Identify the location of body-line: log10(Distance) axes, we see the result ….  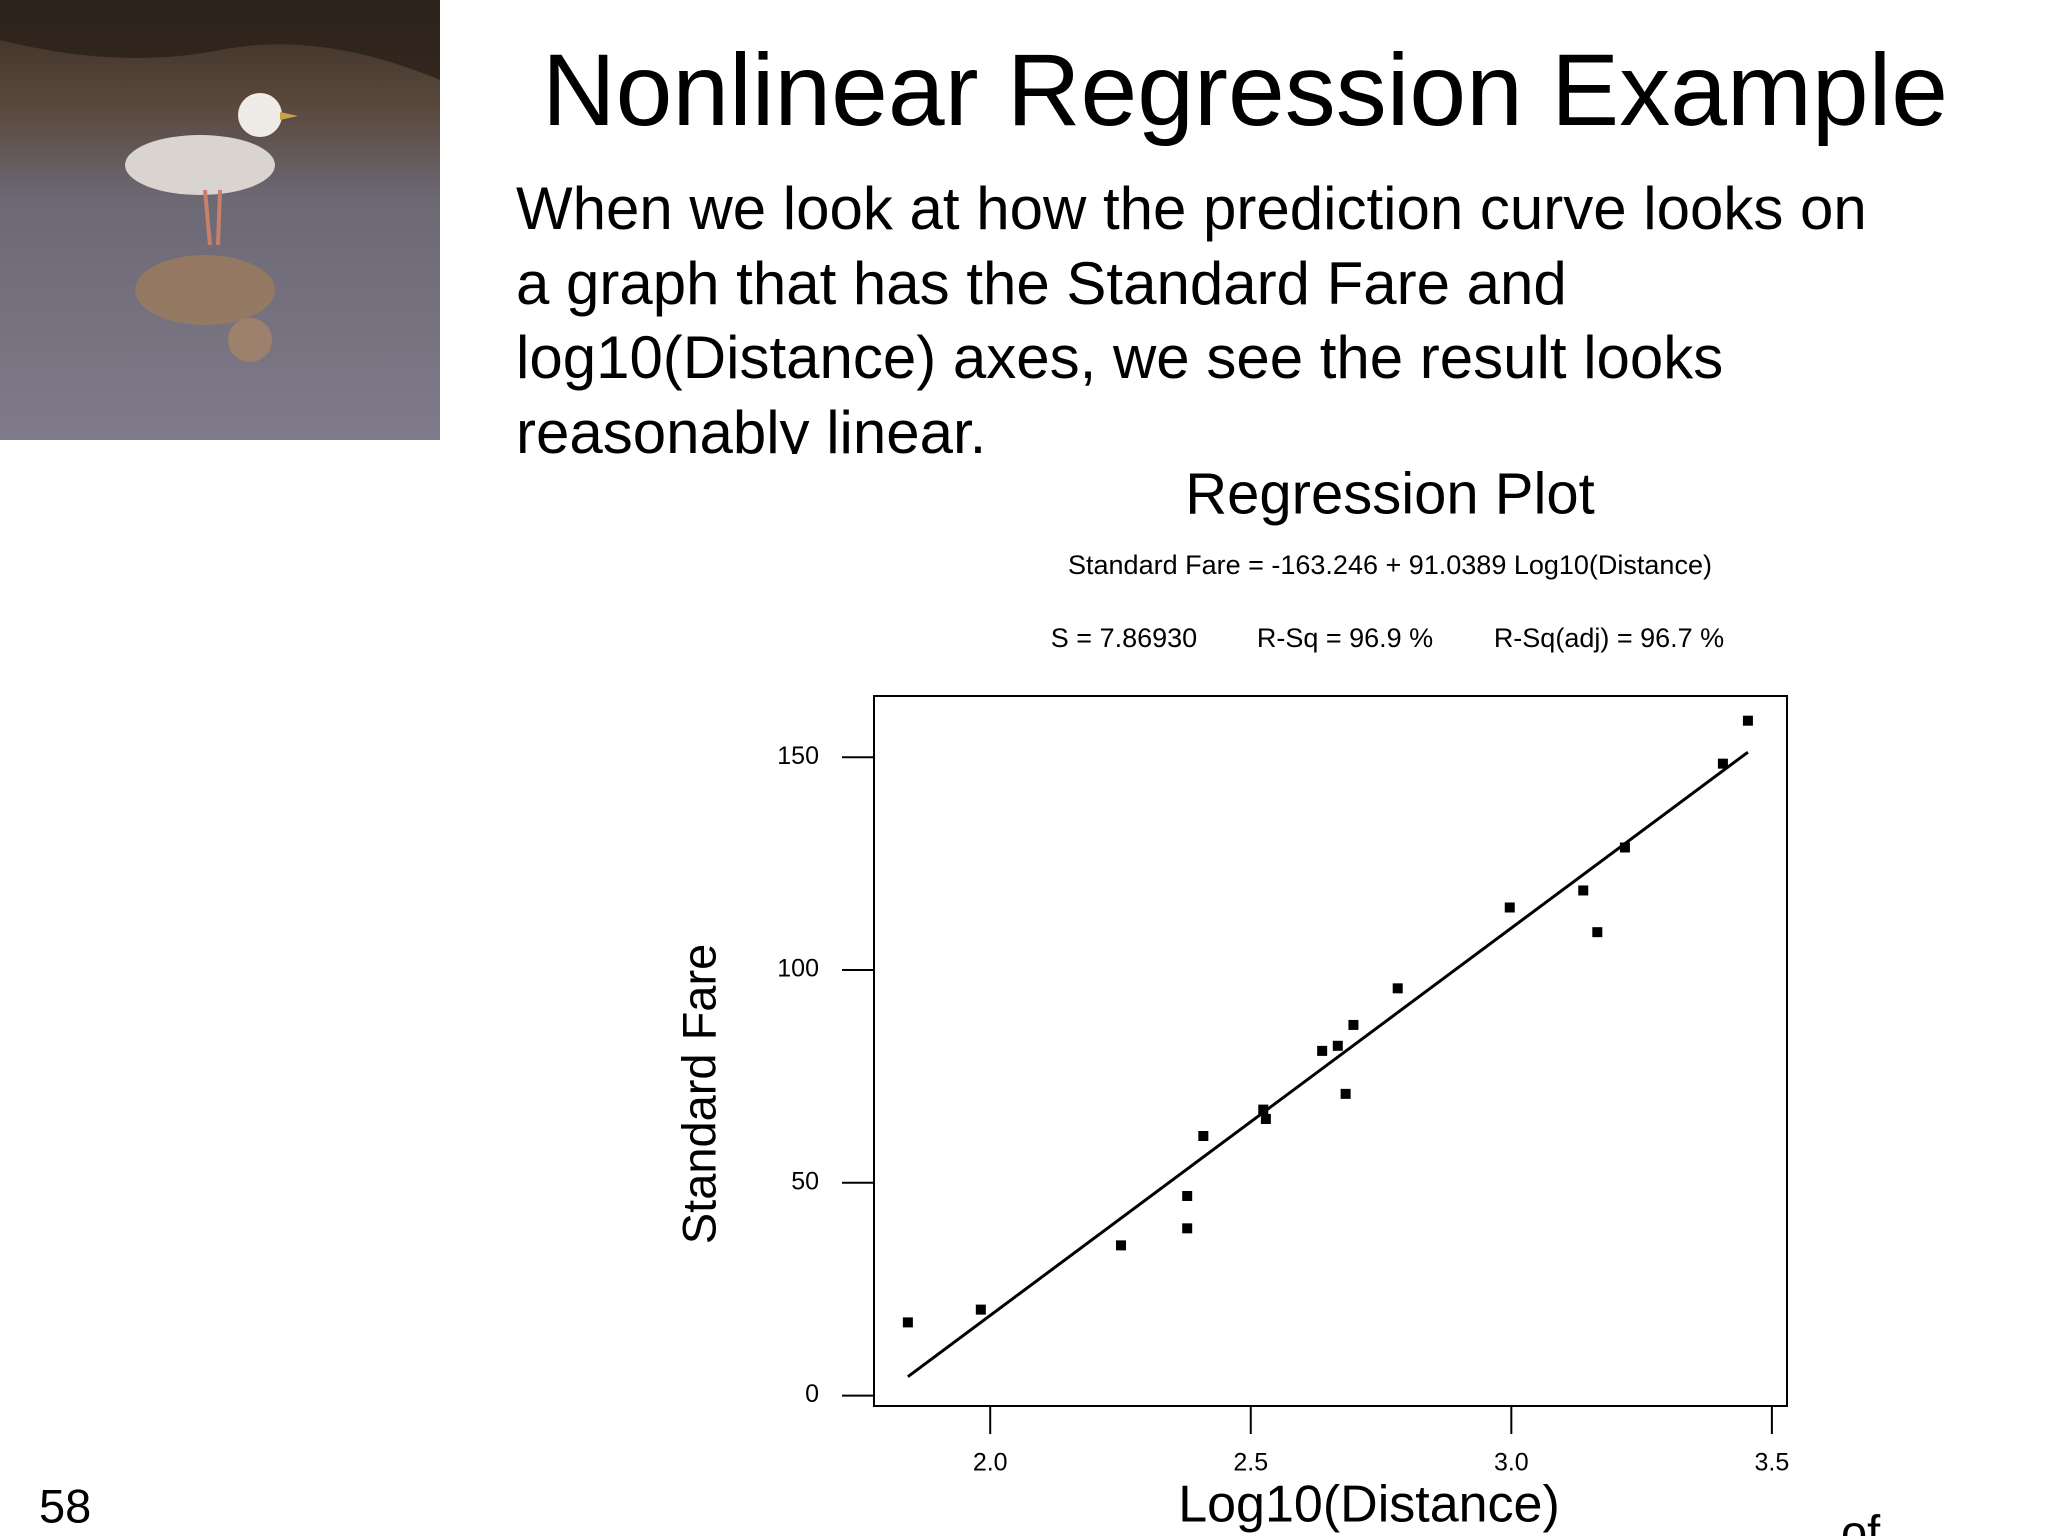
(1120, 357).